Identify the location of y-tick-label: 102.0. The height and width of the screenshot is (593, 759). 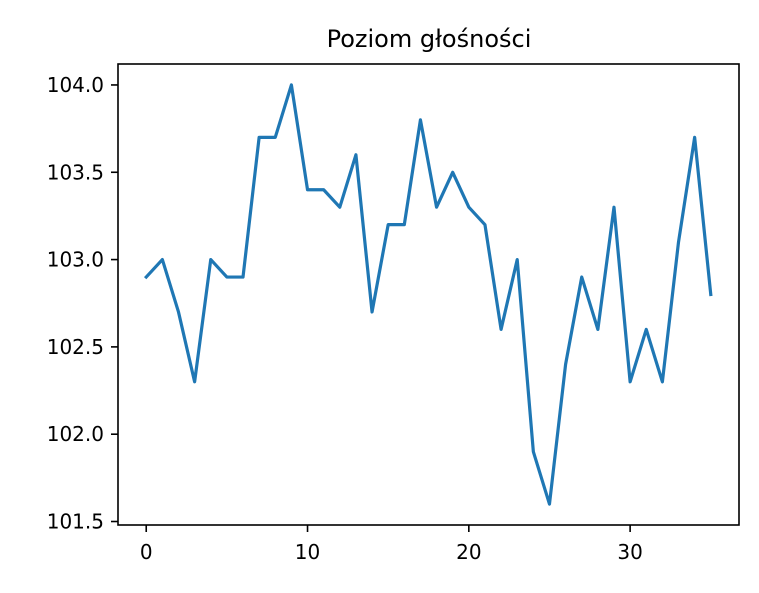
(75, 434).